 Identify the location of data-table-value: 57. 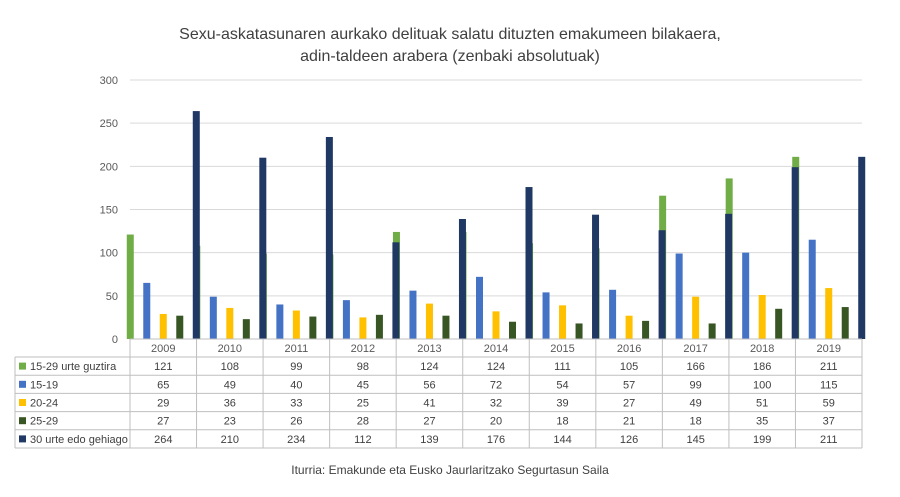
(629, 385).